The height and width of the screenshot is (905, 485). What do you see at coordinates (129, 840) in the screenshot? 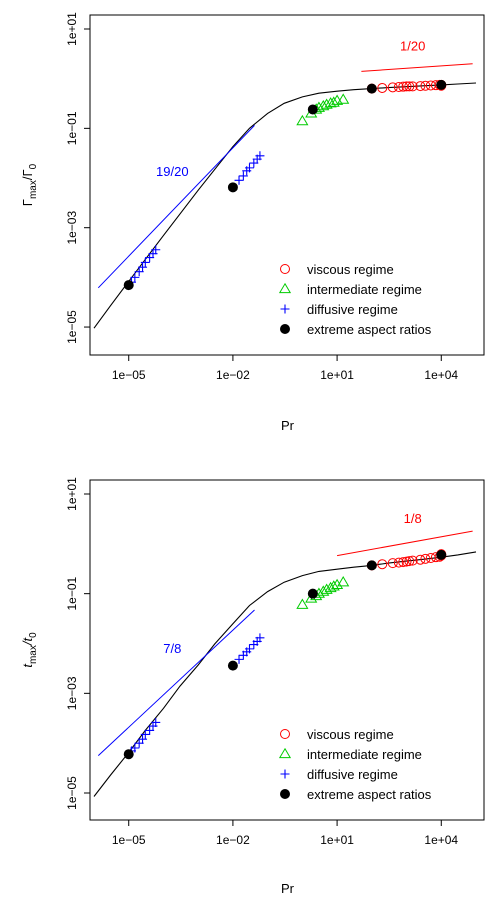
I see `x-tick-label: 1e−05` at bounding box center [129, 840].